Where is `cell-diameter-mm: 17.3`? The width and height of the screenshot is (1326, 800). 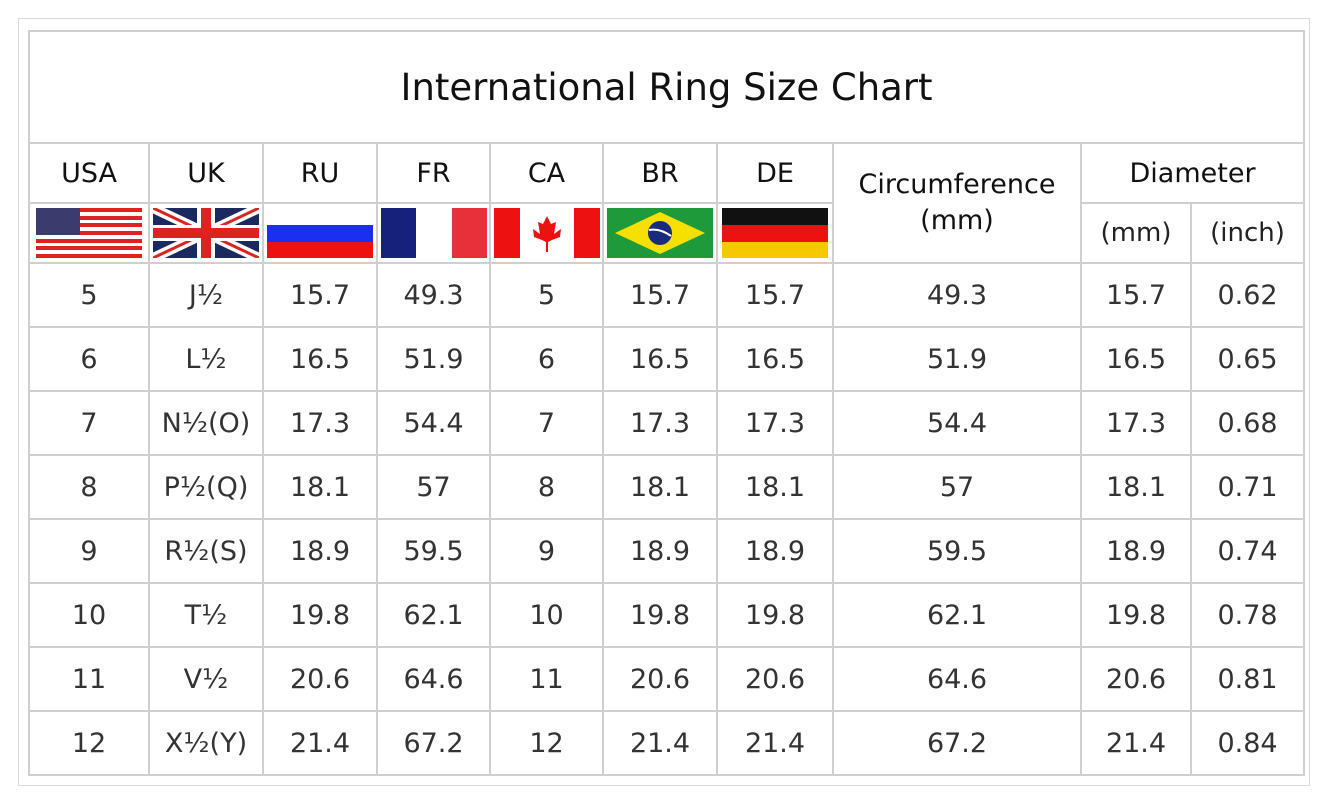 cell-diameter-mm: 17.3 is located at coordinates (1136, 423).